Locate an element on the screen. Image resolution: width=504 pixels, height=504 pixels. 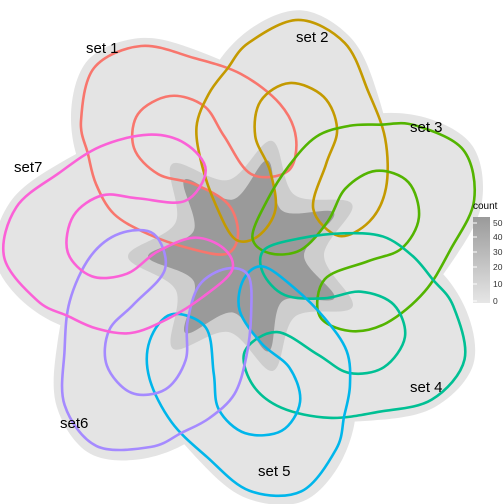
set-label-5: set 5 is located at coordinates (274, 471).